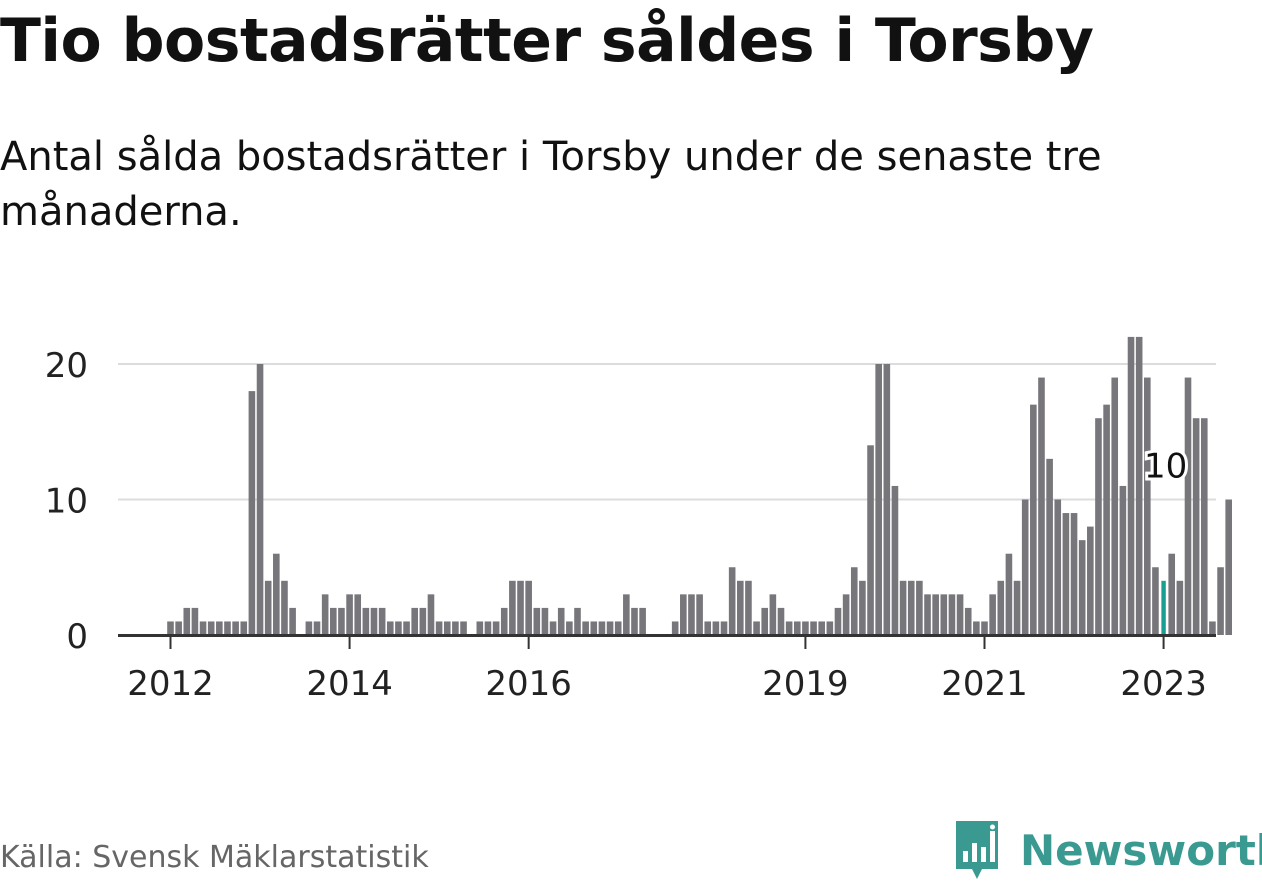 The height and width of the screenshot is (882, 1262). What do you see at coordinates (77, 637) in the screenshot?
I see `y-tick-label: 0` at bounding box center [77, 637].